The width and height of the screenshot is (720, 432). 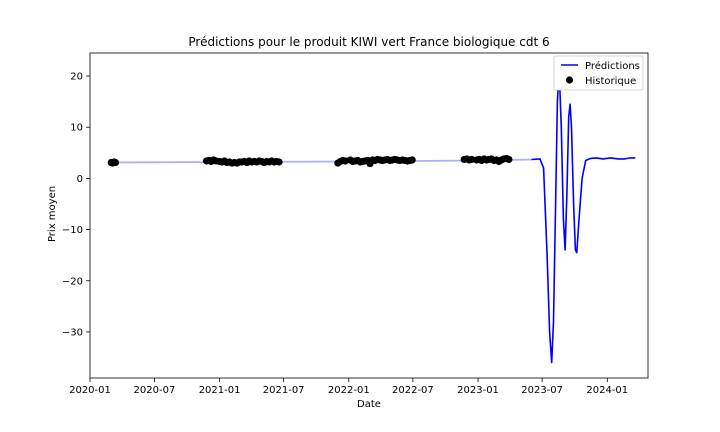 I want to click on y-tick-label: −20, so click(x=72, y=281).